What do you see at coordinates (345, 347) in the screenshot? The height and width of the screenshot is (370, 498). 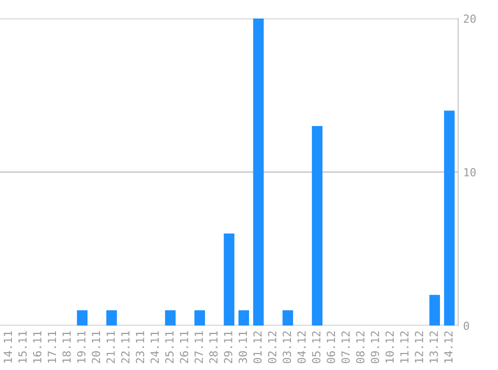 I see `x-tick-label: 07.12` at bounding box center [345, 347].